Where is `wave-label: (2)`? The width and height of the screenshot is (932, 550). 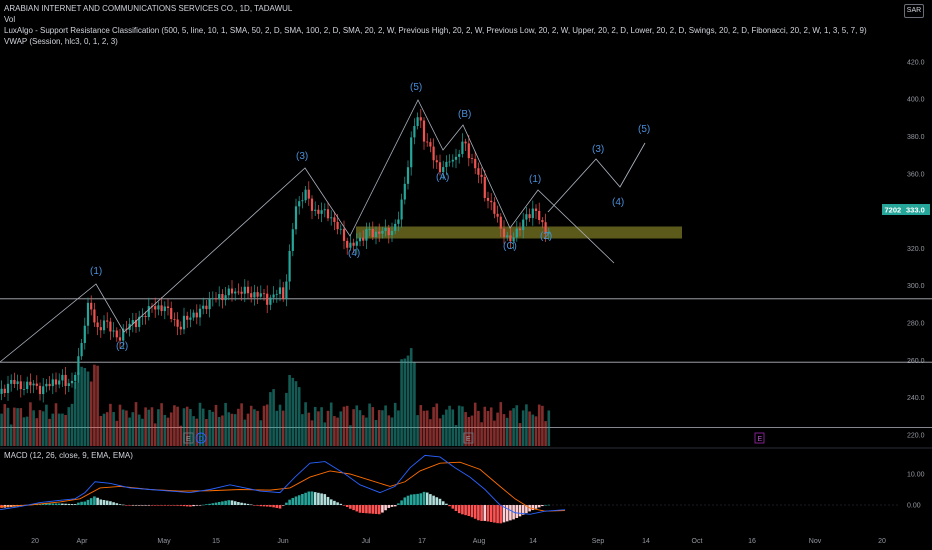
wave-label: (2) is located at coordinates (122, 346).